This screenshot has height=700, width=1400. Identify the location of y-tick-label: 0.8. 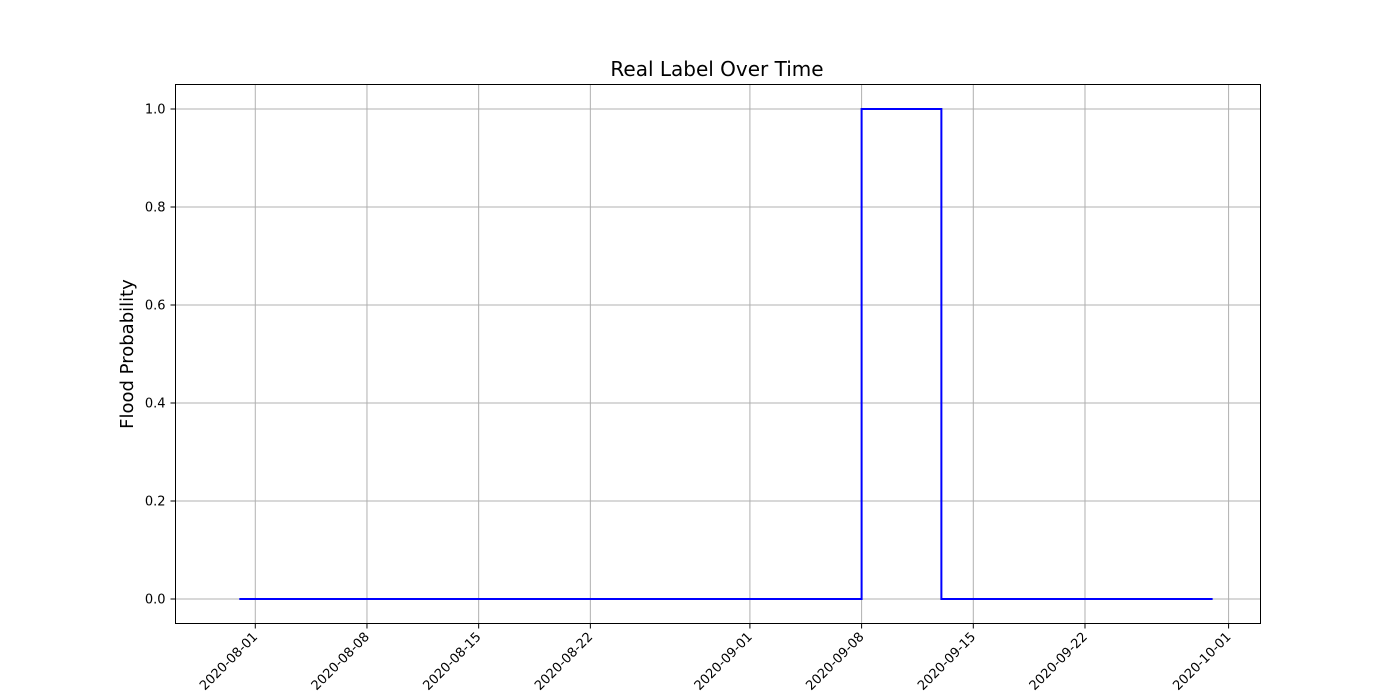
(155, 208).